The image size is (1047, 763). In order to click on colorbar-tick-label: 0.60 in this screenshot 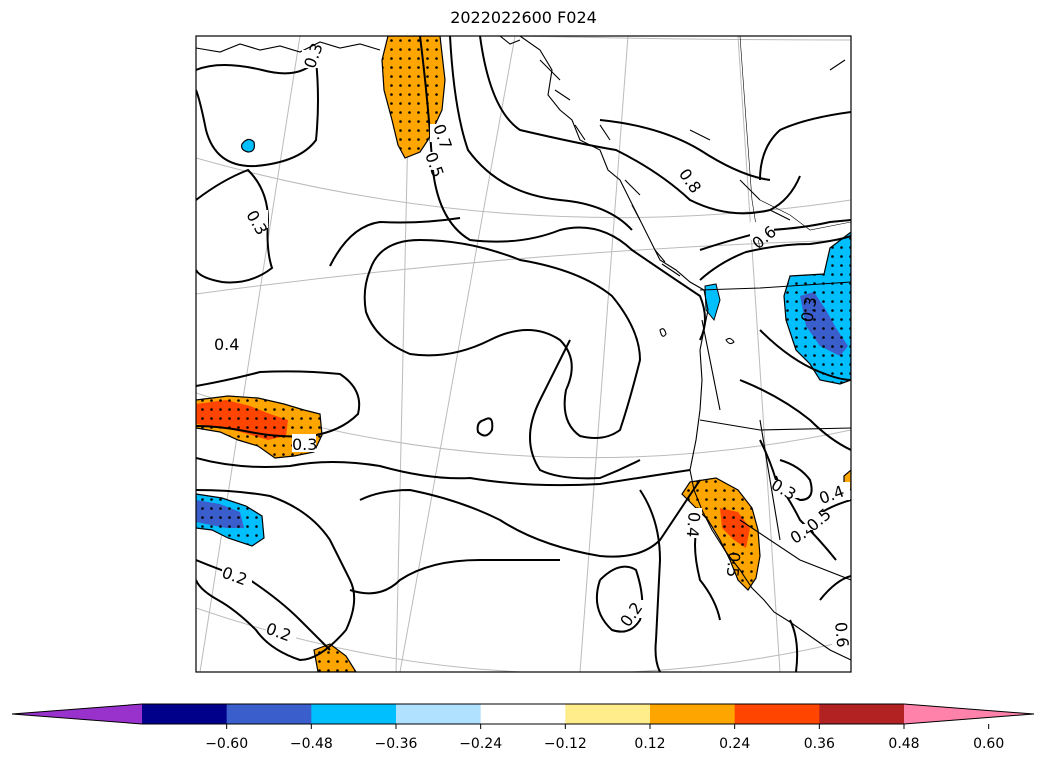, I will do `click(988, 744)`.